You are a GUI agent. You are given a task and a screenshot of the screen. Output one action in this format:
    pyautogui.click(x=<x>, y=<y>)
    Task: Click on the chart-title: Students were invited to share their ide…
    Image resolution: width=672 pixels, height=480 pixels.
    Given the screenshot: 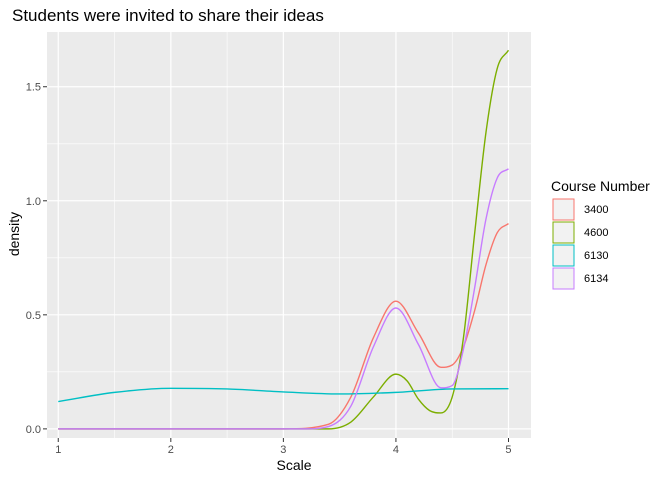 What is the action you would take?
    pyautogui.click(x=168, y=15)
    